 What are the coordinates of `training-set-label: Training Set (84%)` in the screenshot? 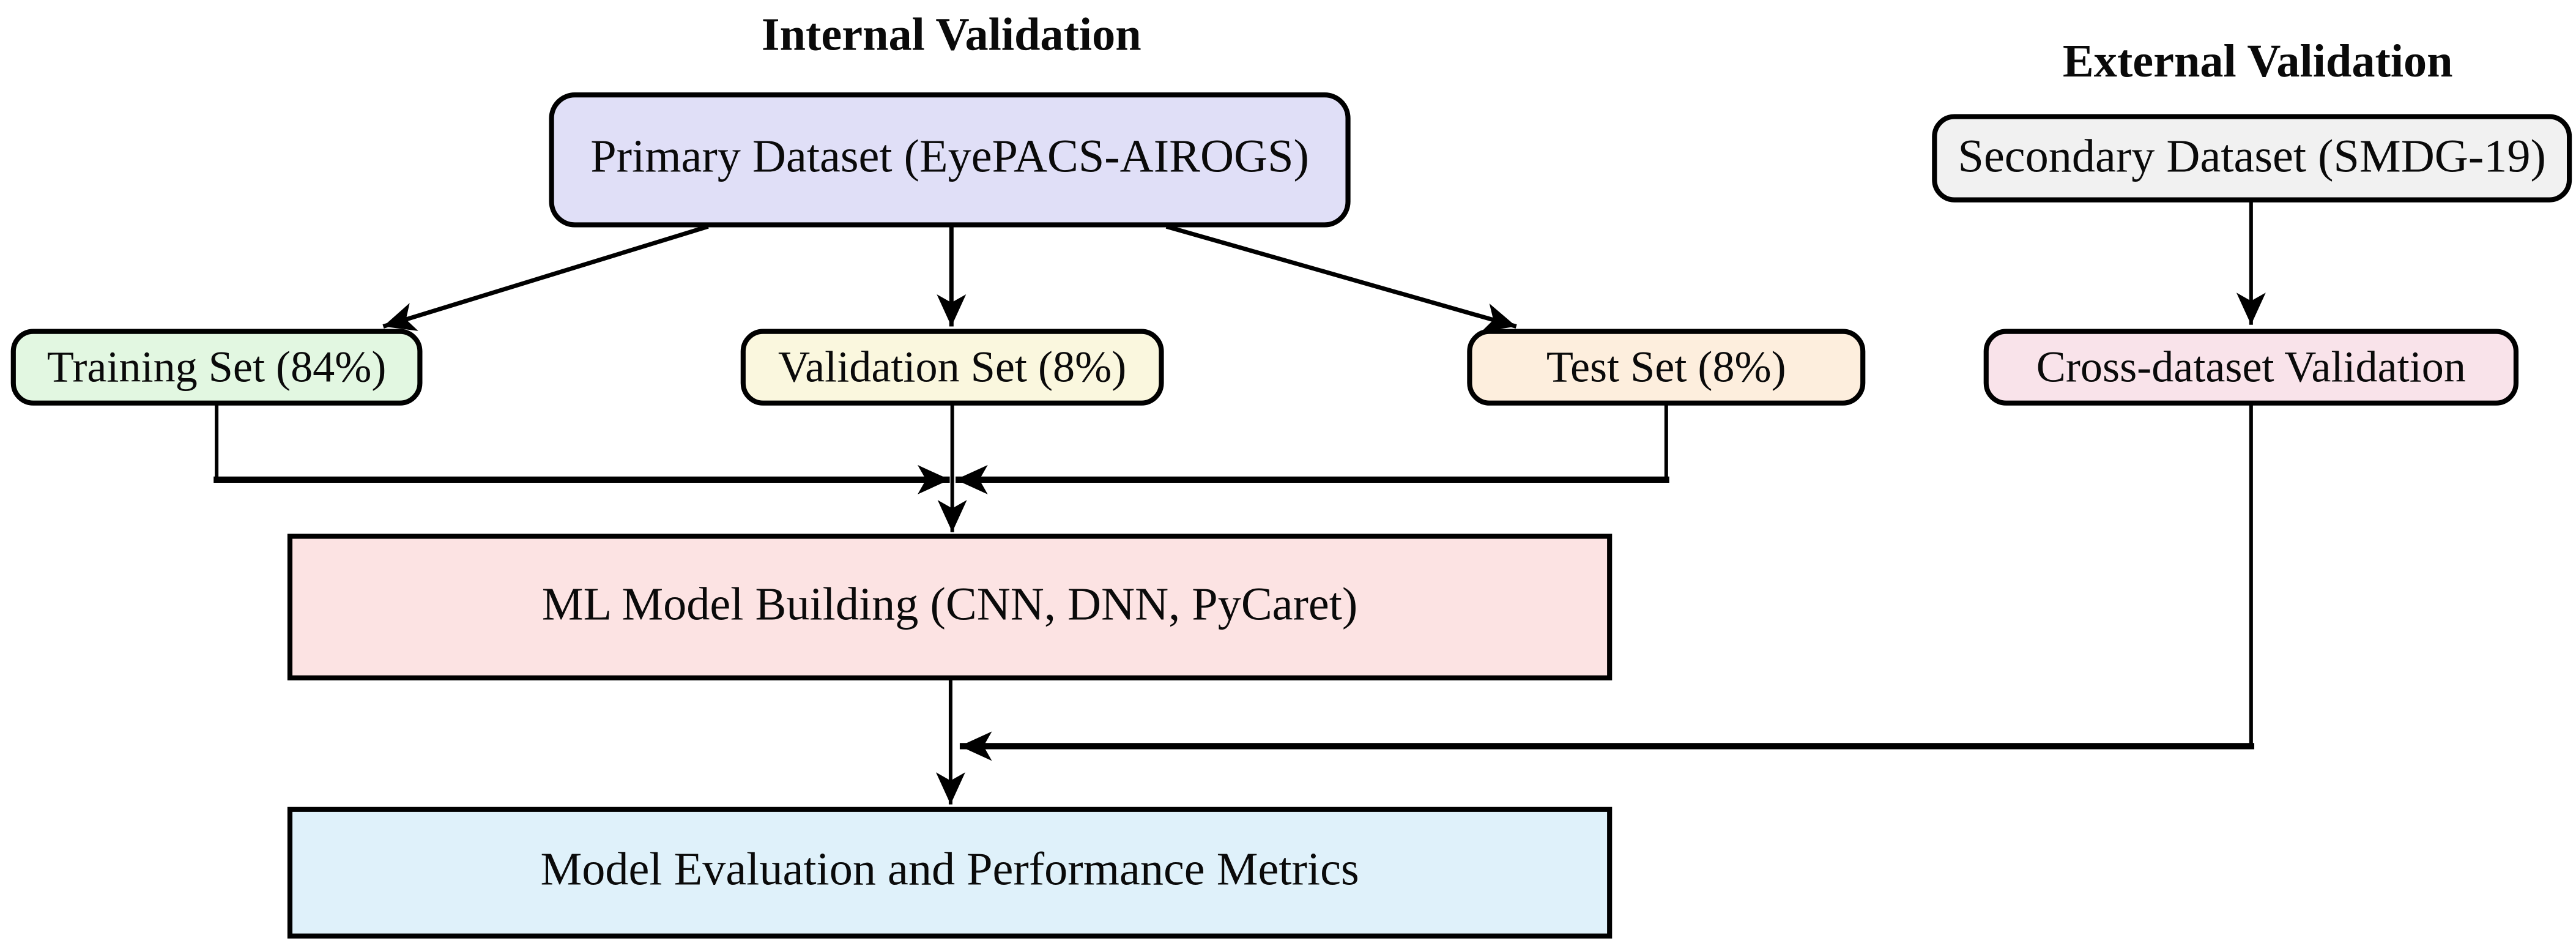 It's located at (217, 366).